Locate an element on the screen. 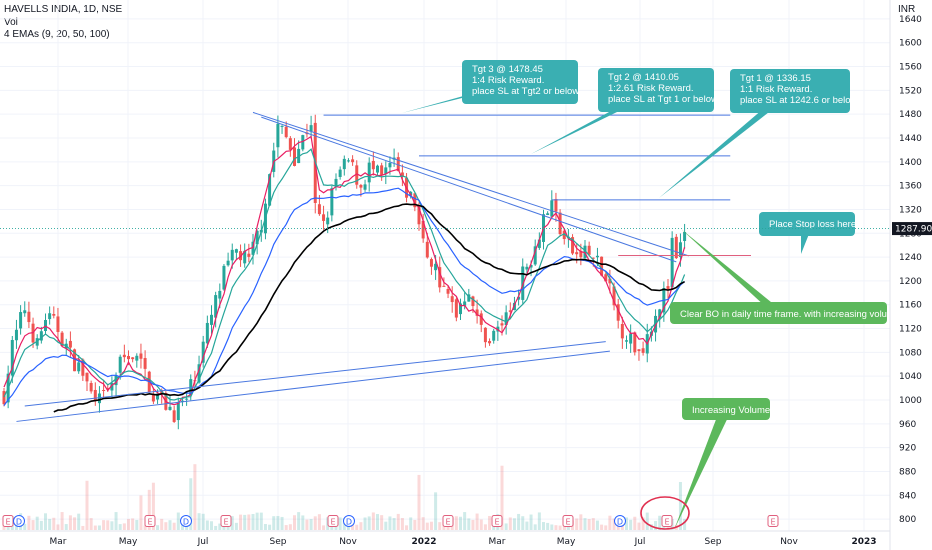 The width and height of the screenshot is (932, 550). time-tick-label: Sep is located at coordinates (713, 542).